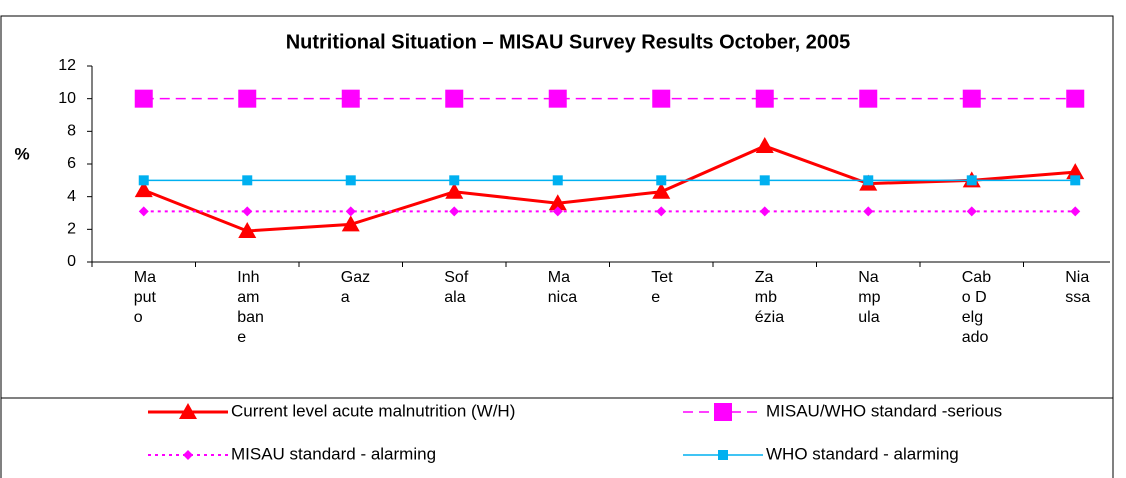 The image size is (1126, 478). Describe the element at coordinates (71, 229) in the screenshot. I see `y-tick-label: 2` at that location.